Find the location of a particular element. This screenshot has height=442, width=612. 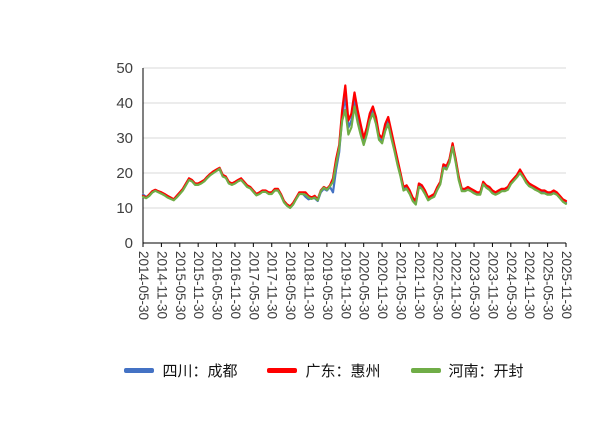

svg-text: 2018-11-30 is located at coordinates (309, 285).